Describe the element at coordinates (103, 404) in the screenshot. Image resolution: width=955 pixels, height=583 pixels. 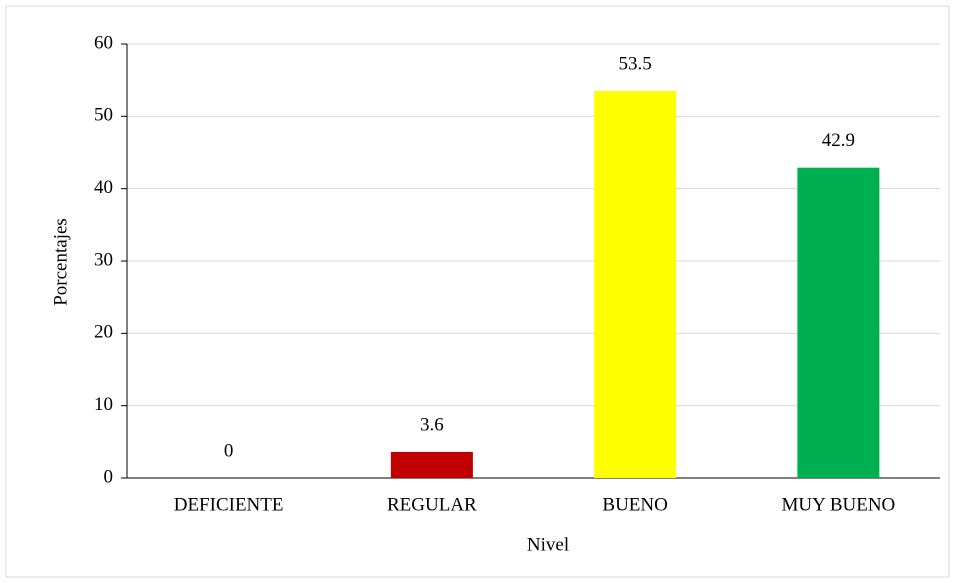
I see `y-tick-label: 10` at that location.